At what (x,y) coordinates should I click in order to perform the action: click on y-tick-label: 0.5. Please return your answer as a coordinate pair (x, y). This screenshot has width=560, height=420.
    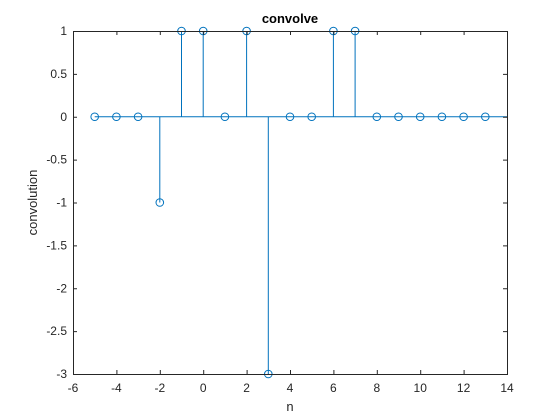
    Looking at the image, I should click on (58, 74).